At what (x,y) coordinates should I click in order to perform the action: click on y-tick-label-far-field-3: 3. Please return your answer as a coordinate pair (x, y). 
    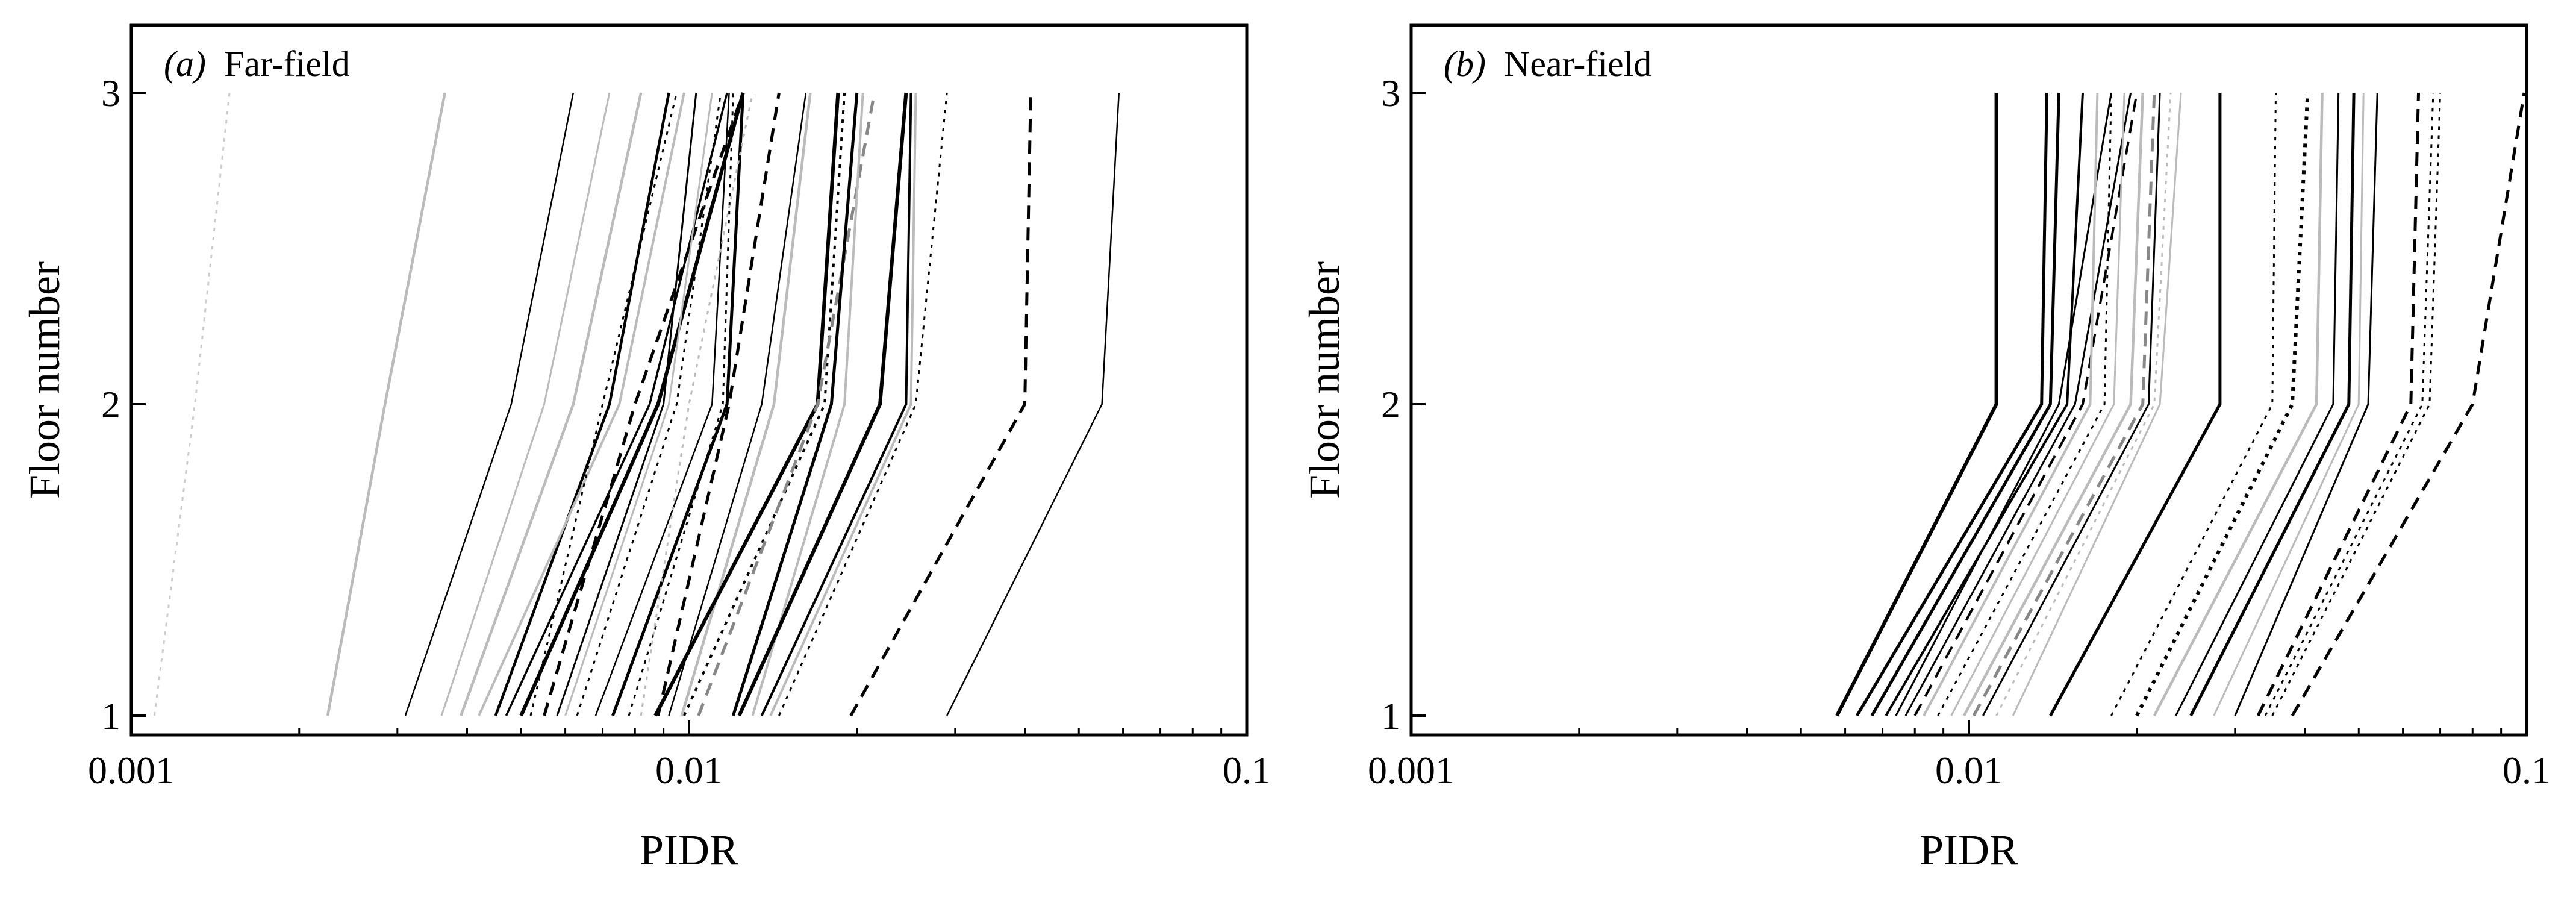
    Looking at the image, I should click on (110, 93).